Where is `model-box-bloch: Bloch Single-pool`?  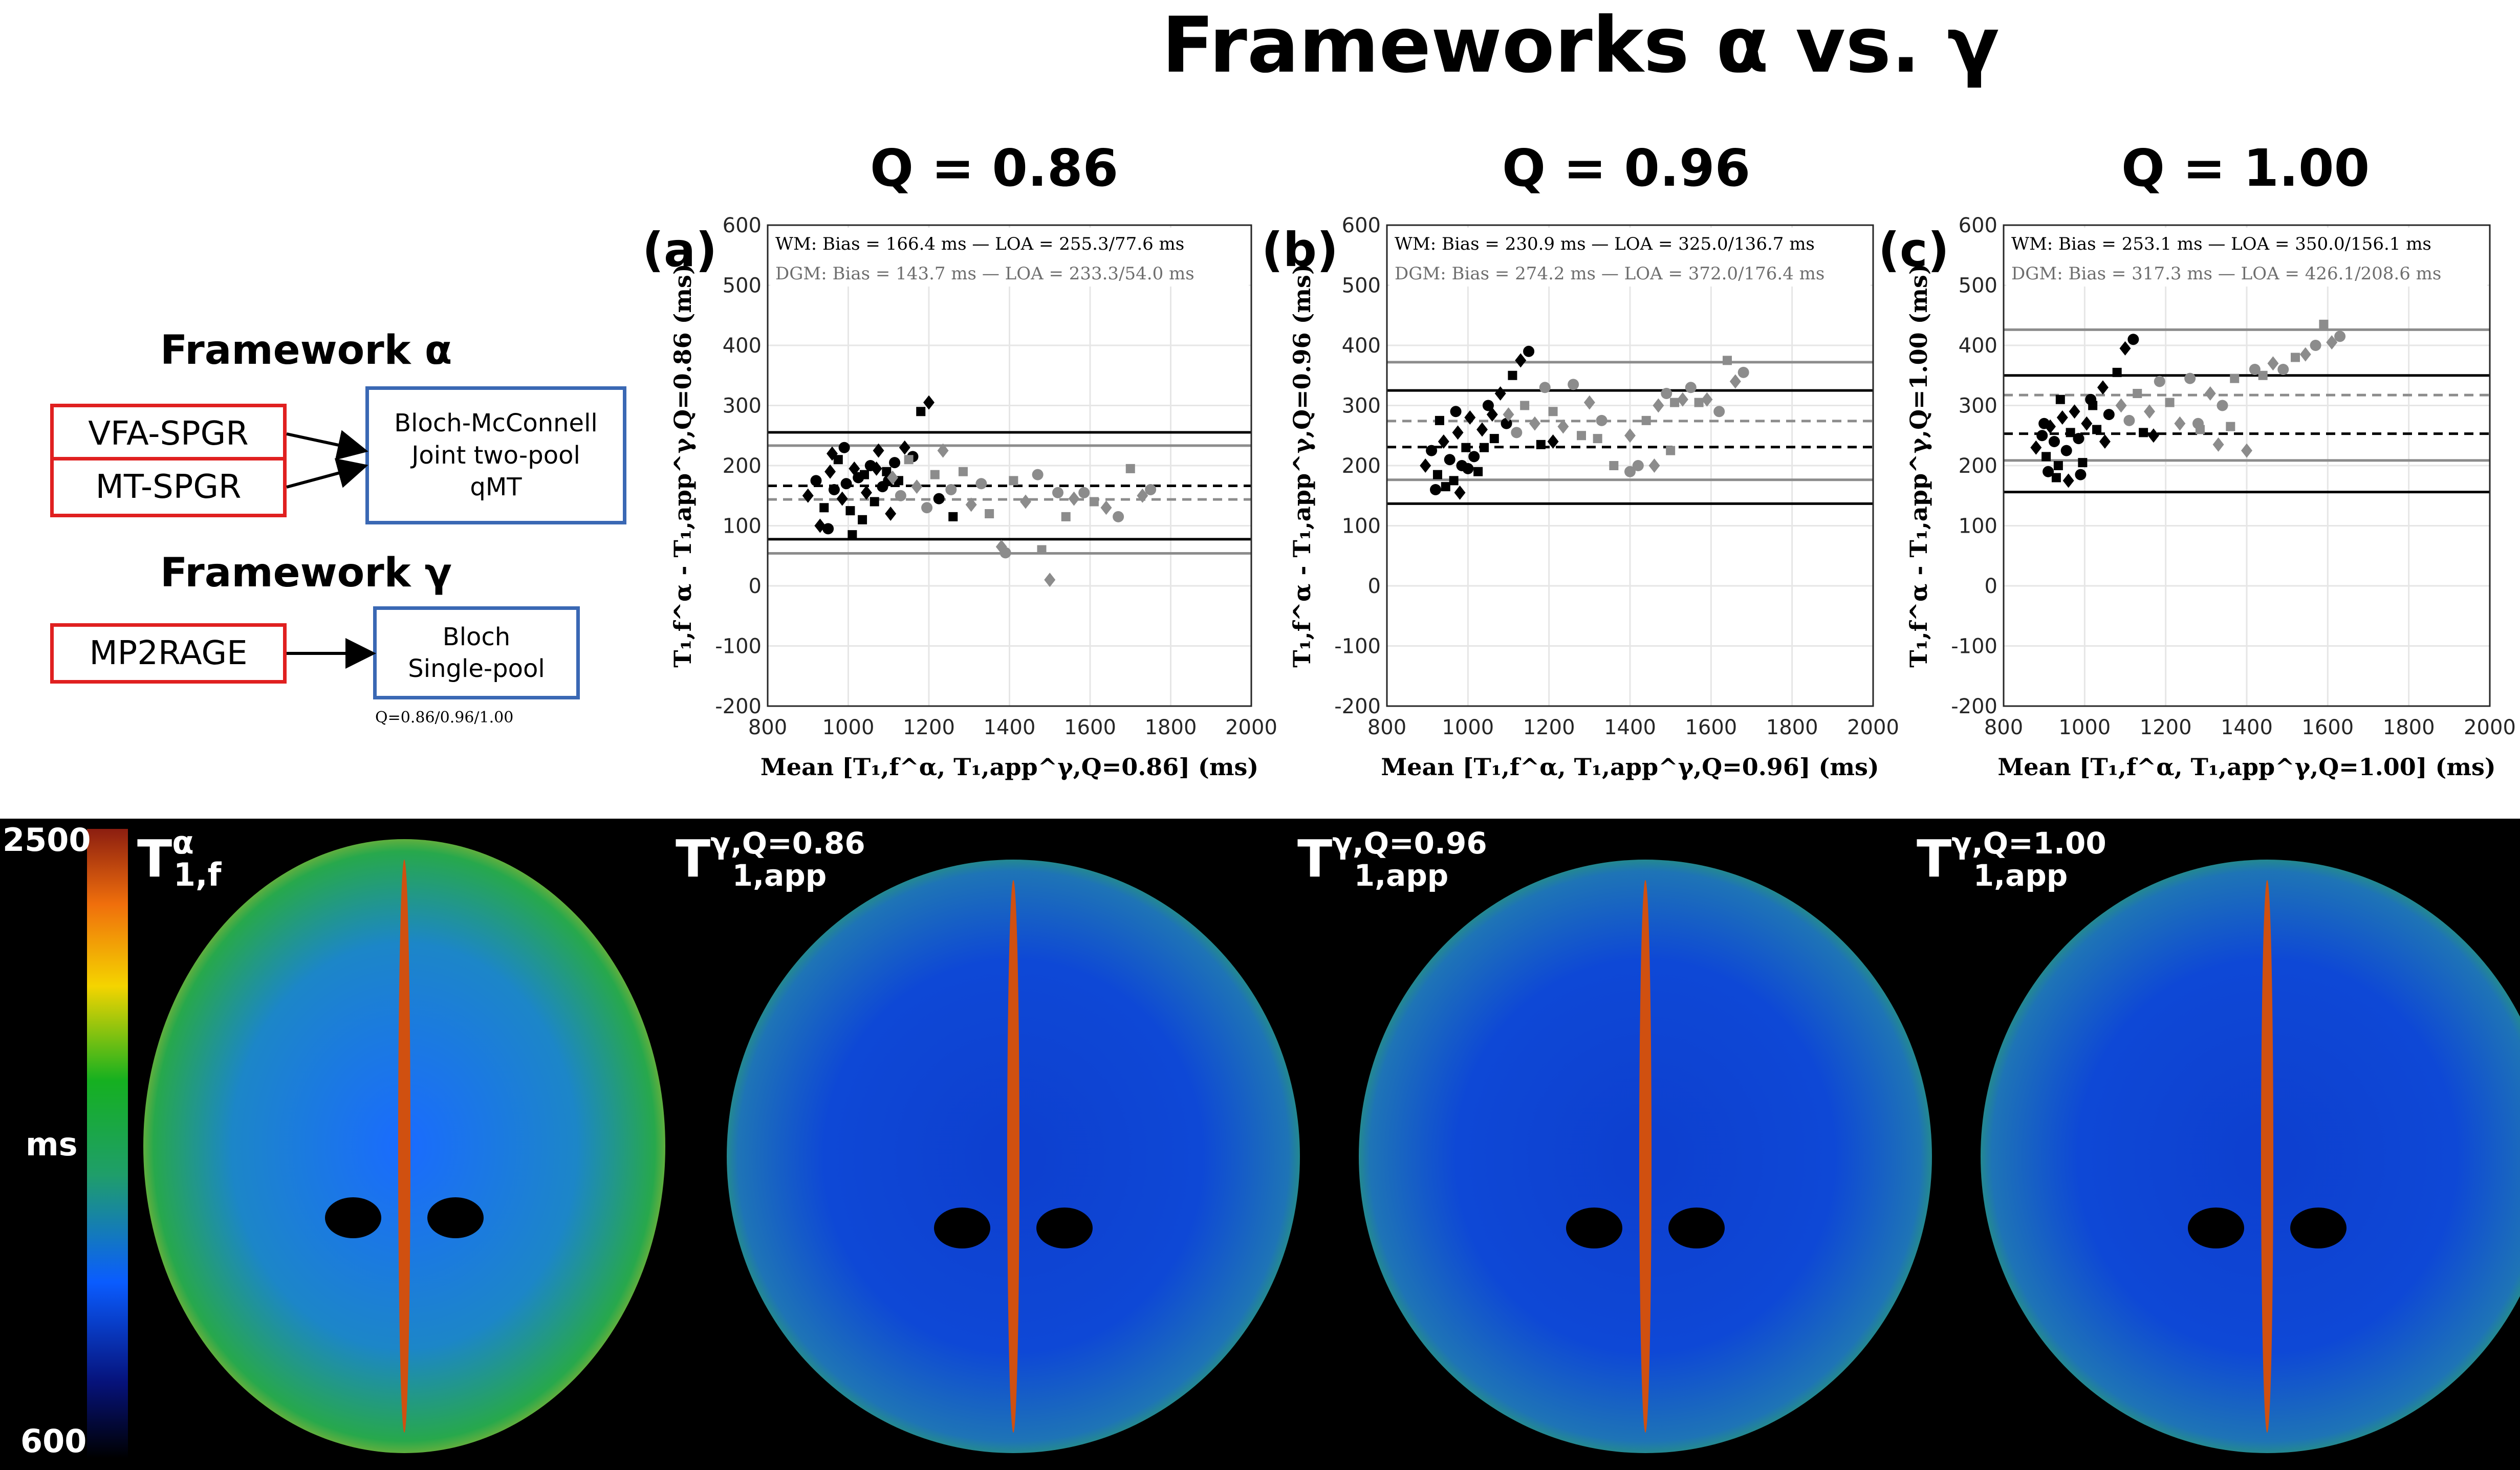 model-box-bloch: Bloch Single-pool is located at coordinates (476, 652).